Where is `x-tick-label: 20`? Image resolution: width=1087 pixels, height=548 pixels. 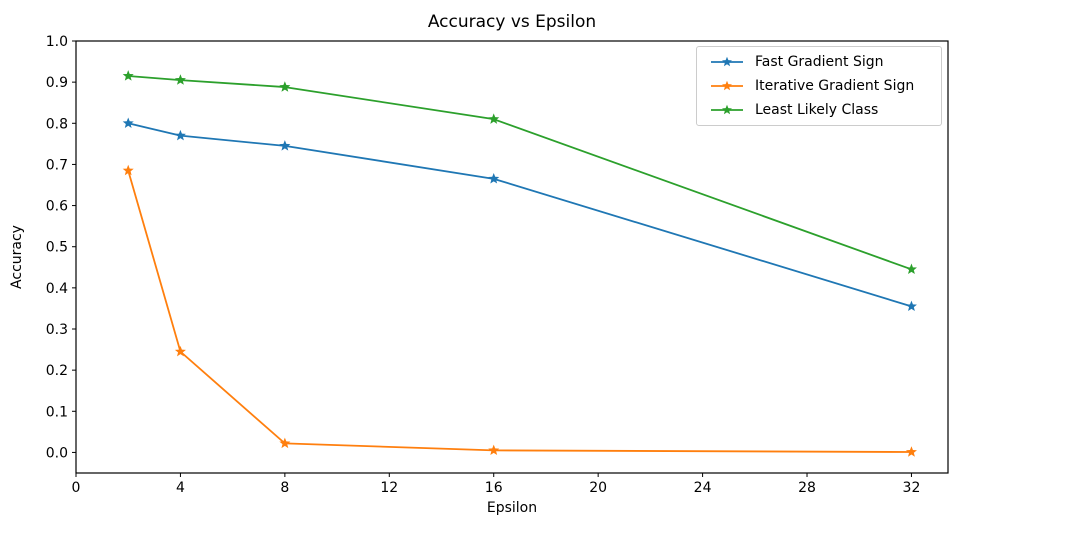
x-tick-label: 20 is located at coordinates (598, 488).